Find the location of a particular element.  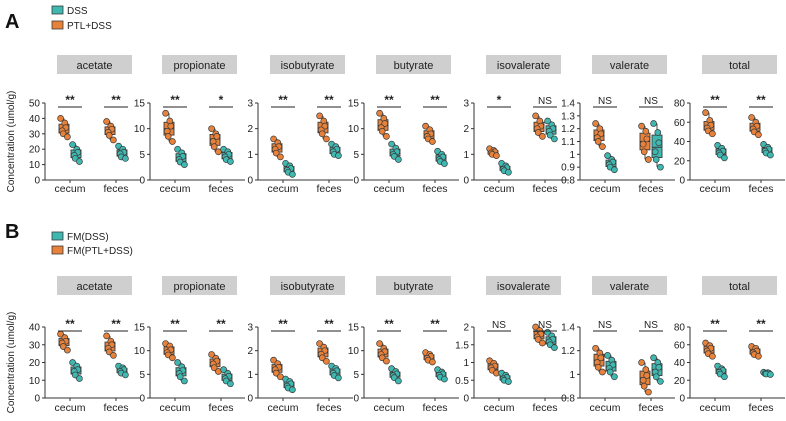

y-tick-label: 50 is located at coordinates (35, 104).